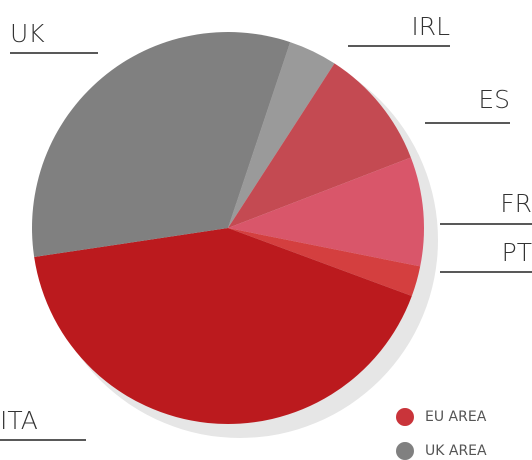 Image resolution: width=532 pixels, height=460 pixels. What do you see at coordinates (516, 203) in the screenshot?
I see `slice-label: FR` at bounding box center [516, 203].